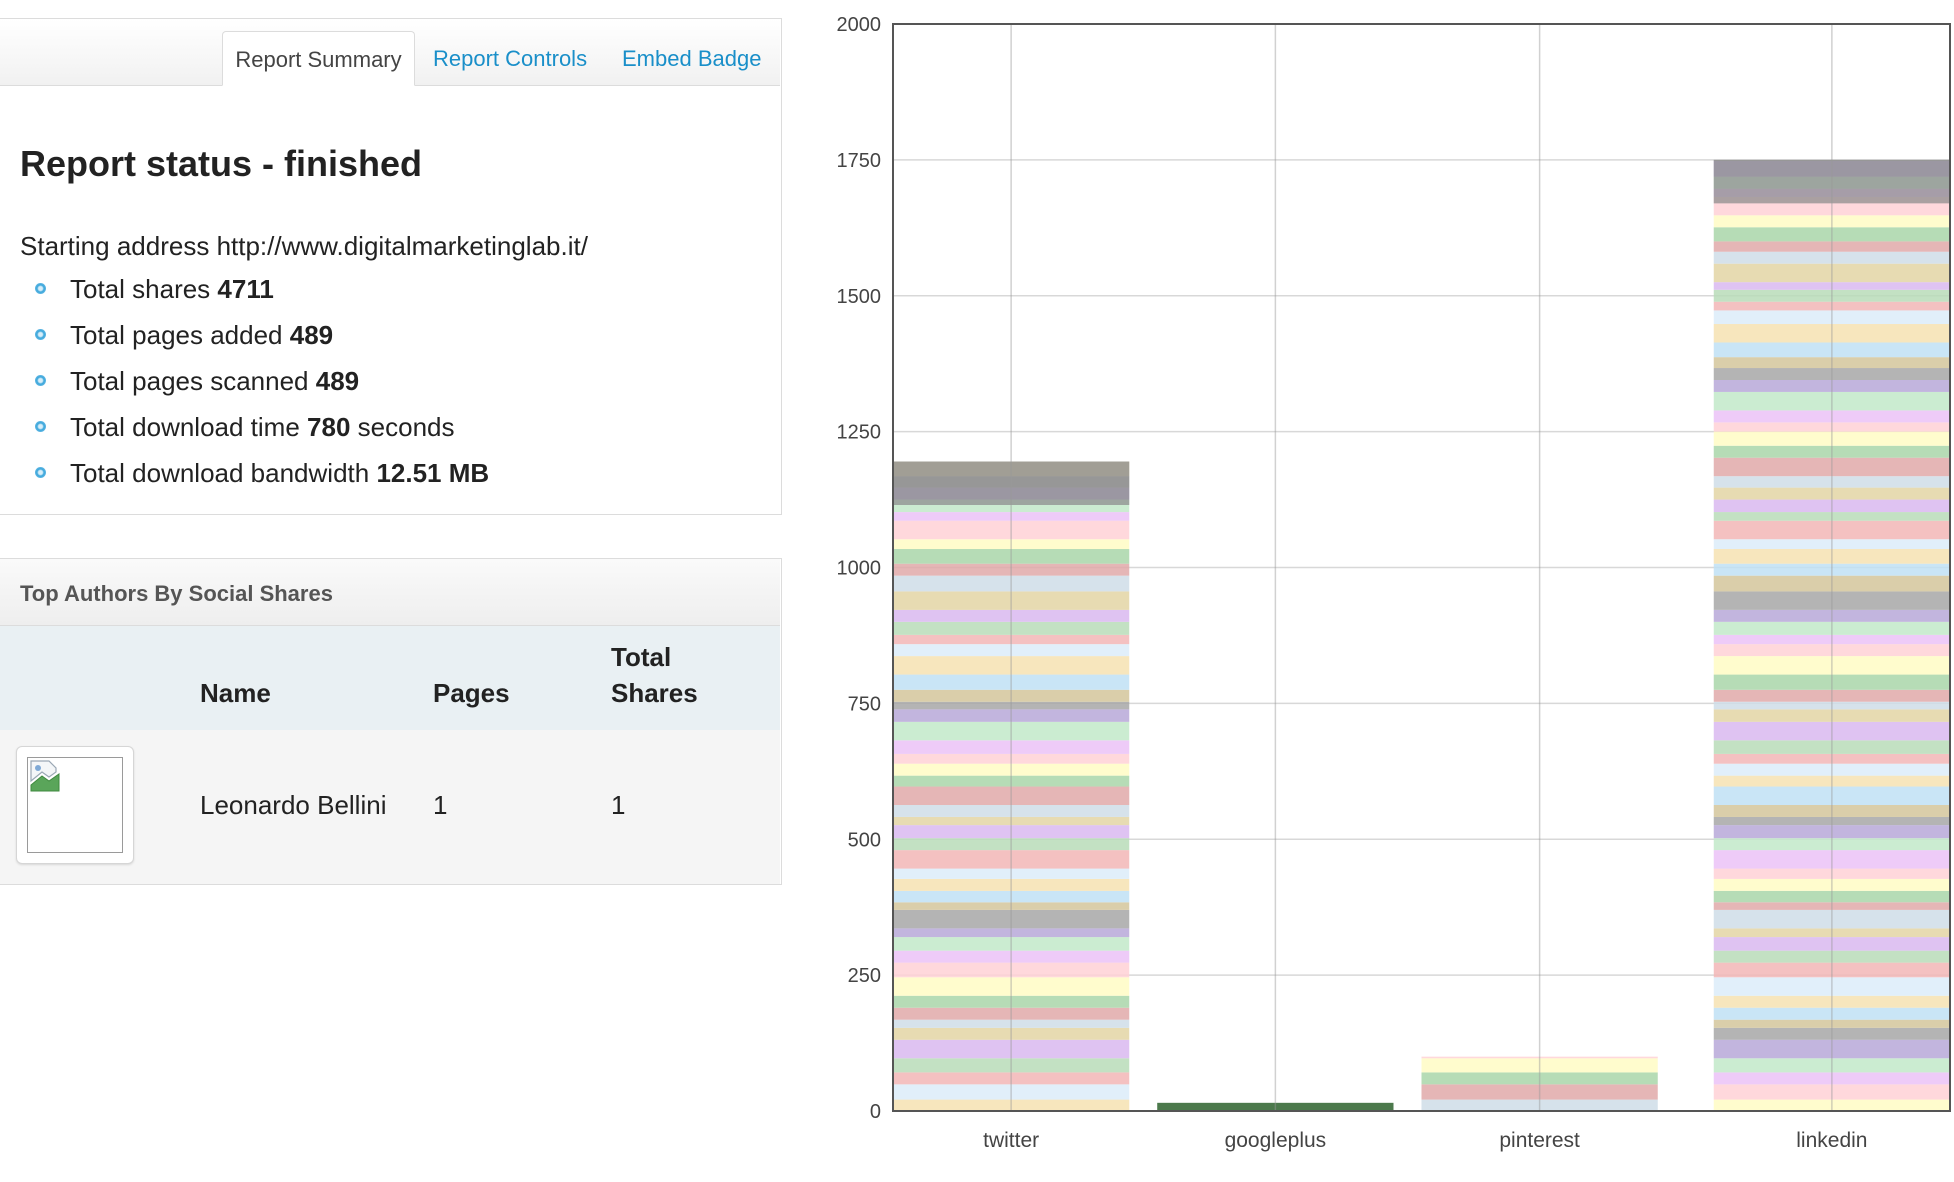  I want to click on author-total-shares: 1, so click(618, 805).